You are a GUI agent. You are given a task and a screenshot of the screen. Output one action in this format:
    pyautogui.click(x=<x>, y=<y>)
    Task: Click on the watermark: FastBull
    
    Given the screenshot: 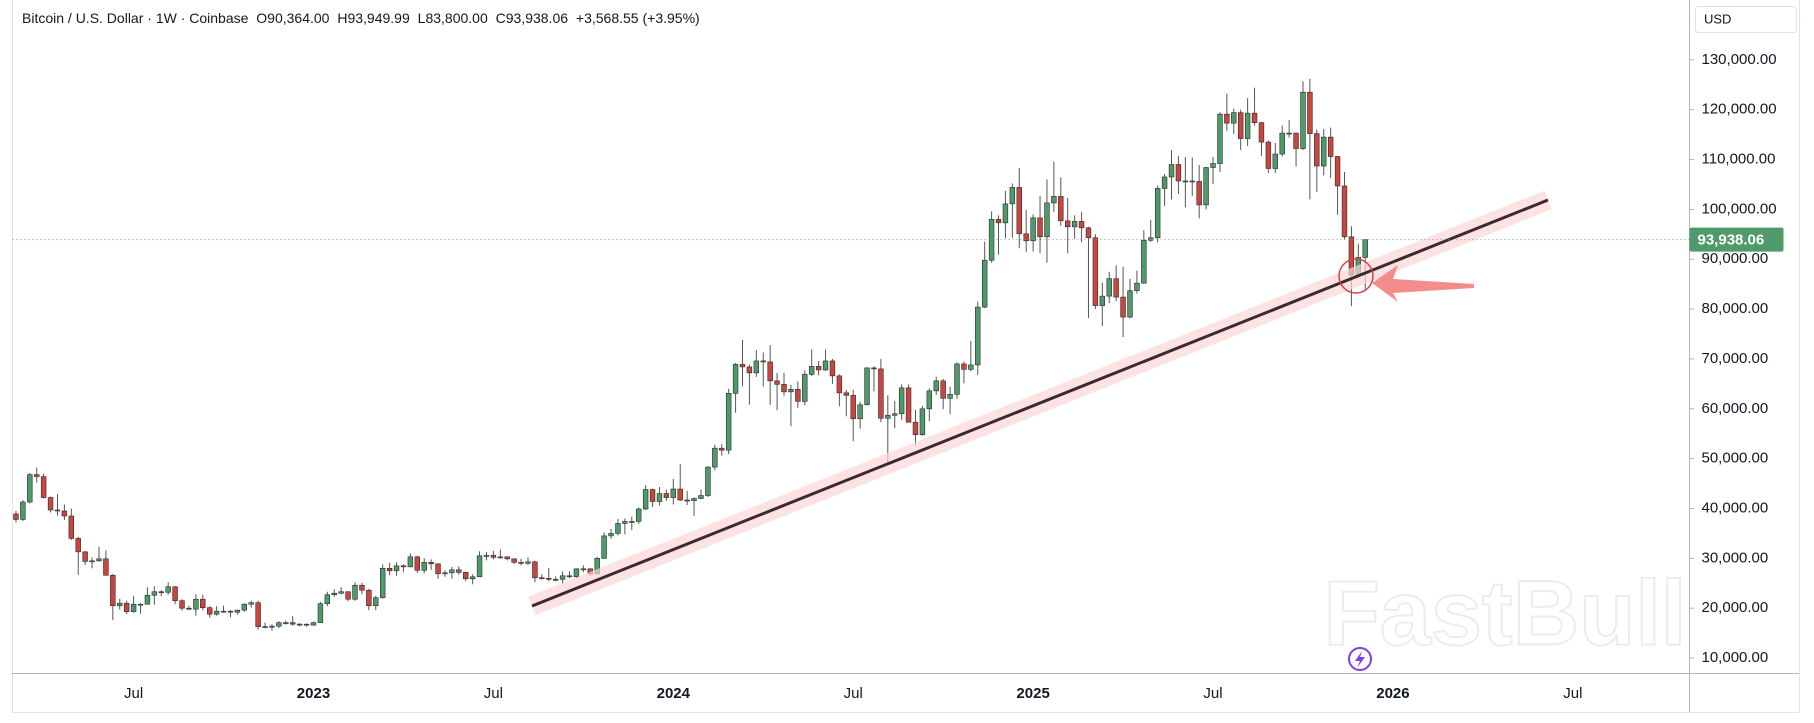 What is the action you would take?
    pyautogui.click(x=1505, y=613)
    